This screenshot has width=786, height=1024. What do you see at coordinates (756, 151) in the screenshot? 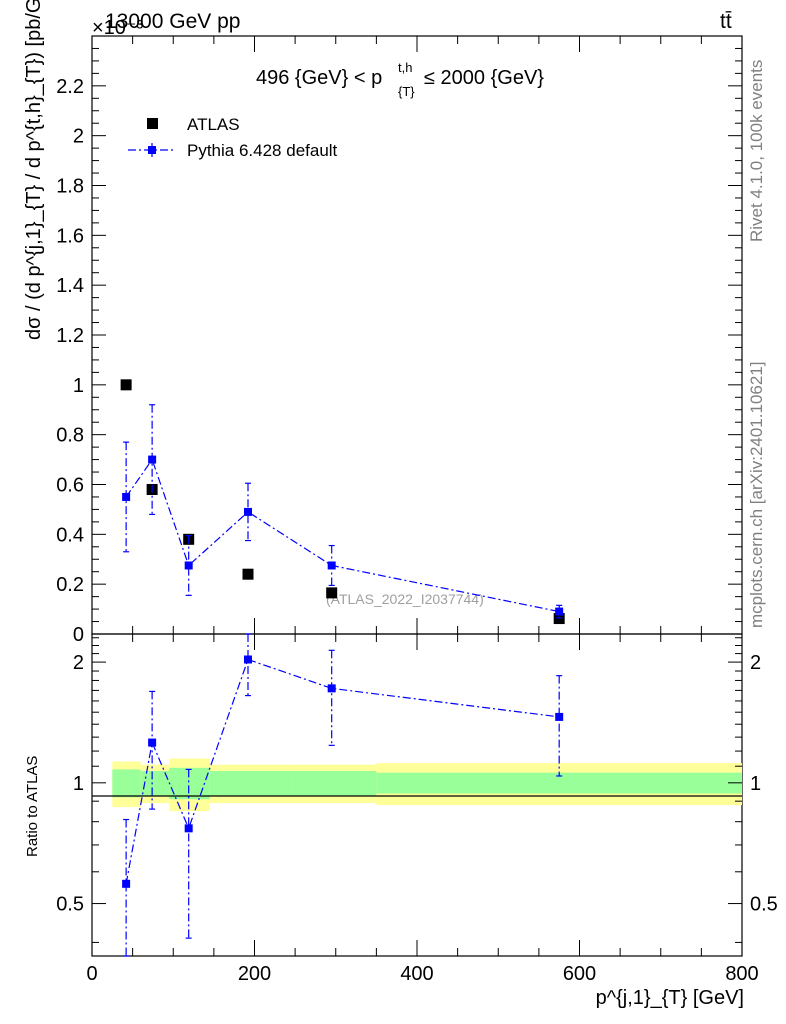
I see `rivet-label: Rivet 4.1.0, 100k events` at bounding box center [756, 151].